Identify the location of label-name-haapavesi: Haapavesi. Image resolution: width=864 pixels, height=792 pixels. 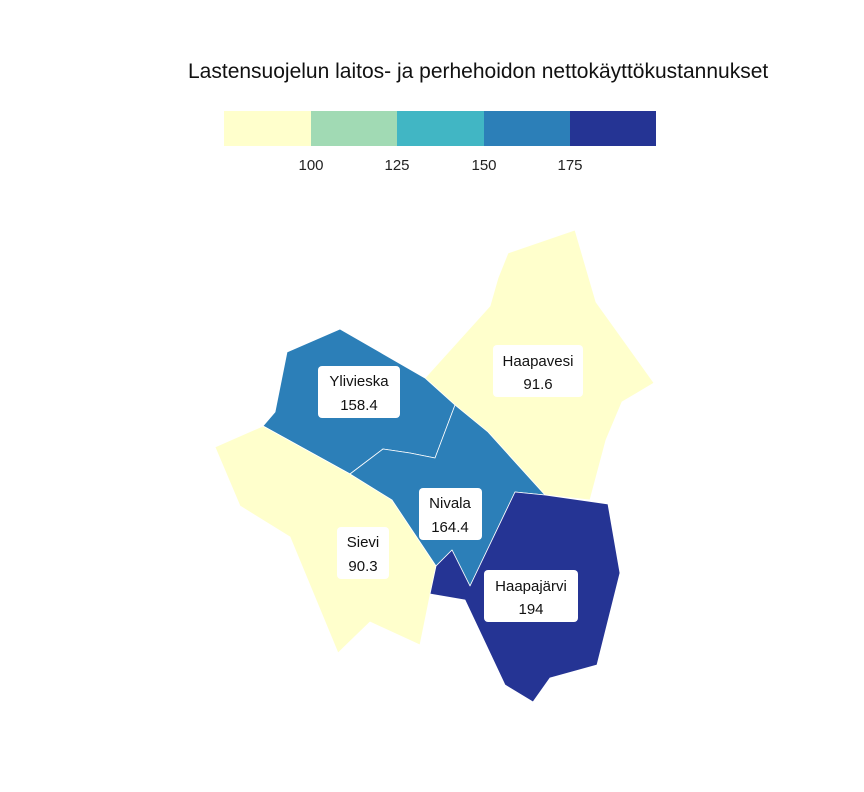
(538, 361).